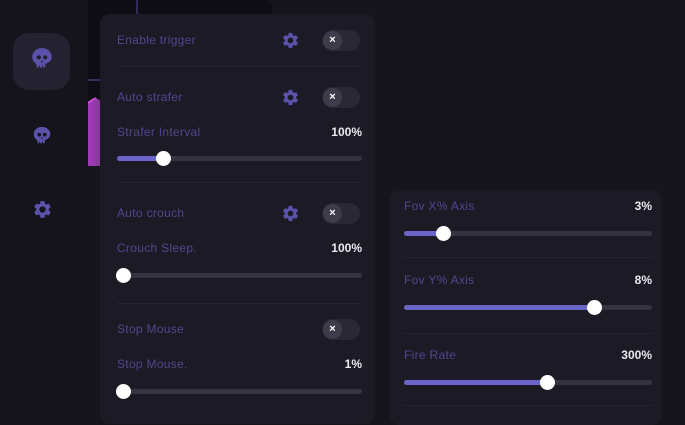 Image resolution: width=685 pixels, height=425 pixels. Describe the element at coordinates (239, 248) in the screenshot. I see `slider-label-row: Crouch Sleep. 100%` at that location.